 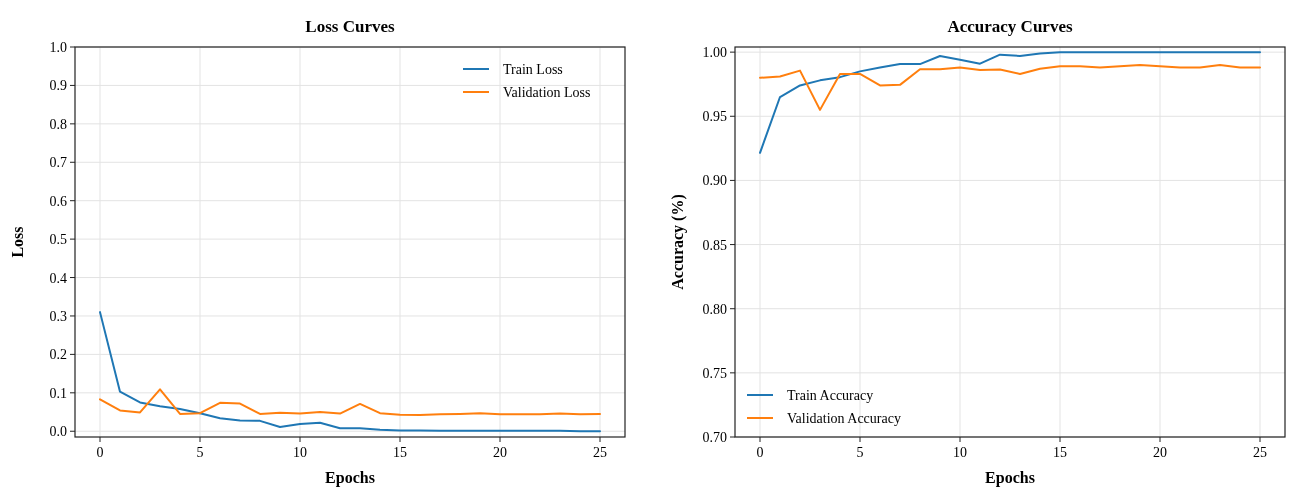 What do you see at coordinates (678, 242) in the screenshot?
I see `y-axis-title: Accuracy (%)` at bounding box center [678, 242].